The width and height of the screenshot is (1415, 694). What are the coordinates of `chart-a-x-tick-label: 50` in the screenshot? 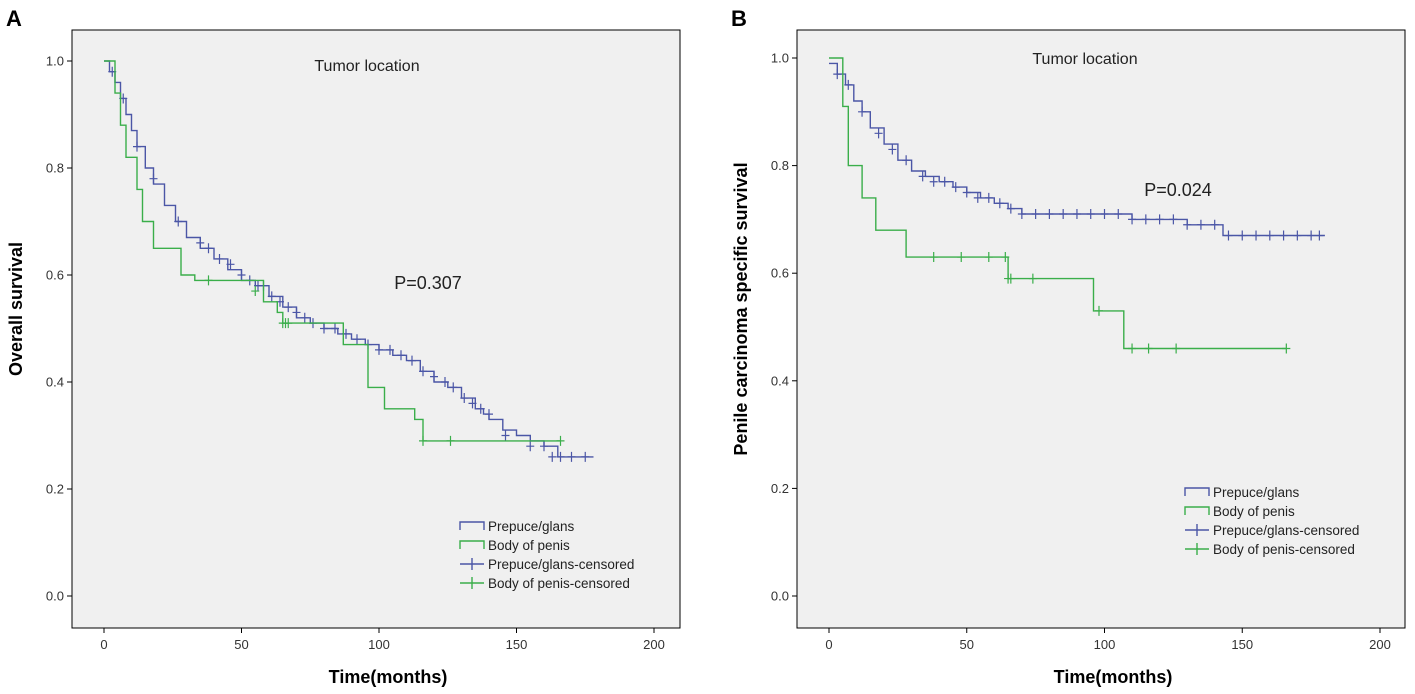 It's located at (241, 644).